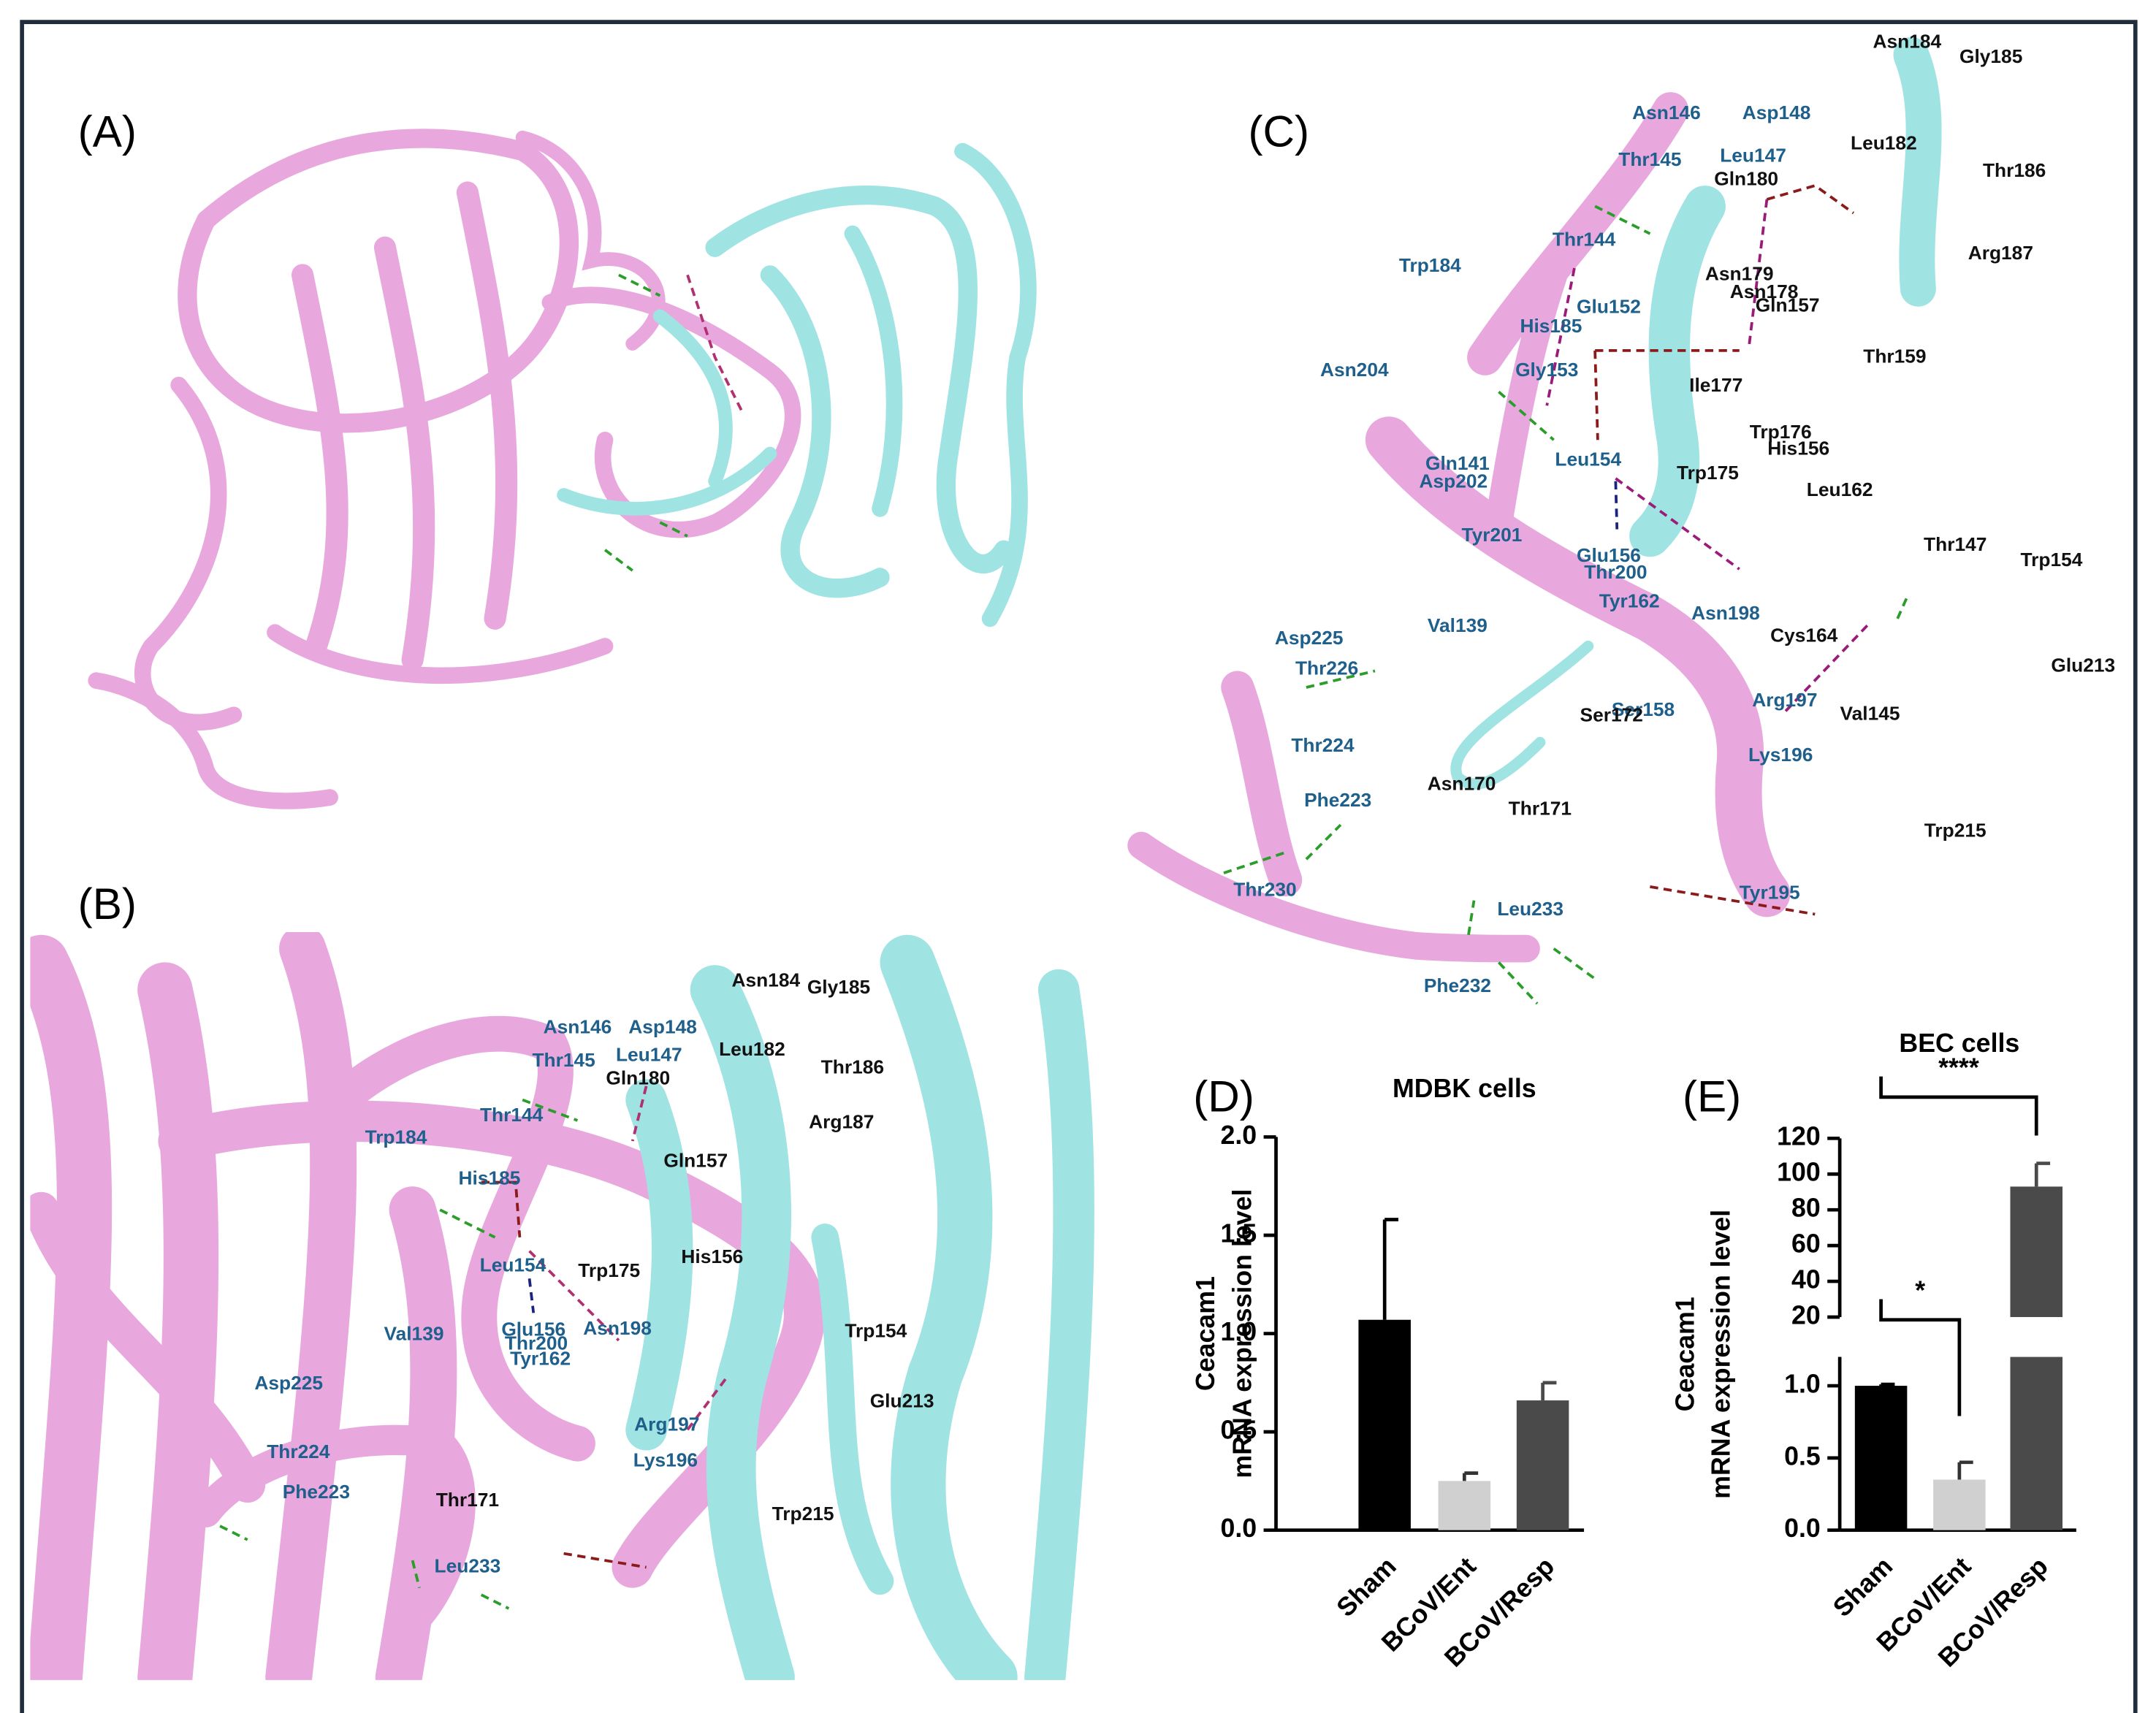  Describe the element at coordinates (540, 1358) in the screenshot. I see `residue-label: Tyr162` at that location.